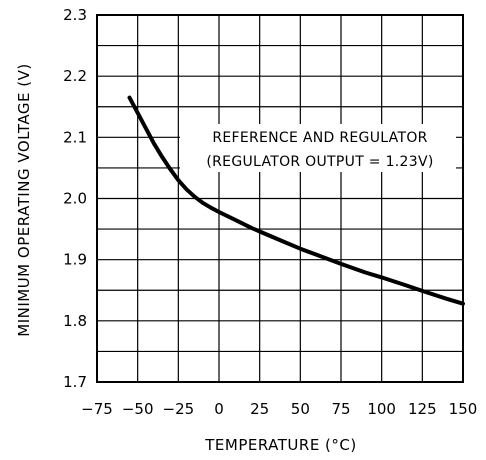 Image resolution: width=486 pixels, height=460 pixels. What do you see at coordinates (279, 409) in the screenshot?
I see `x-tick-labels: −75 −50 −25 0 25 50 75 100 125 150` at bounding box center [279, 409].